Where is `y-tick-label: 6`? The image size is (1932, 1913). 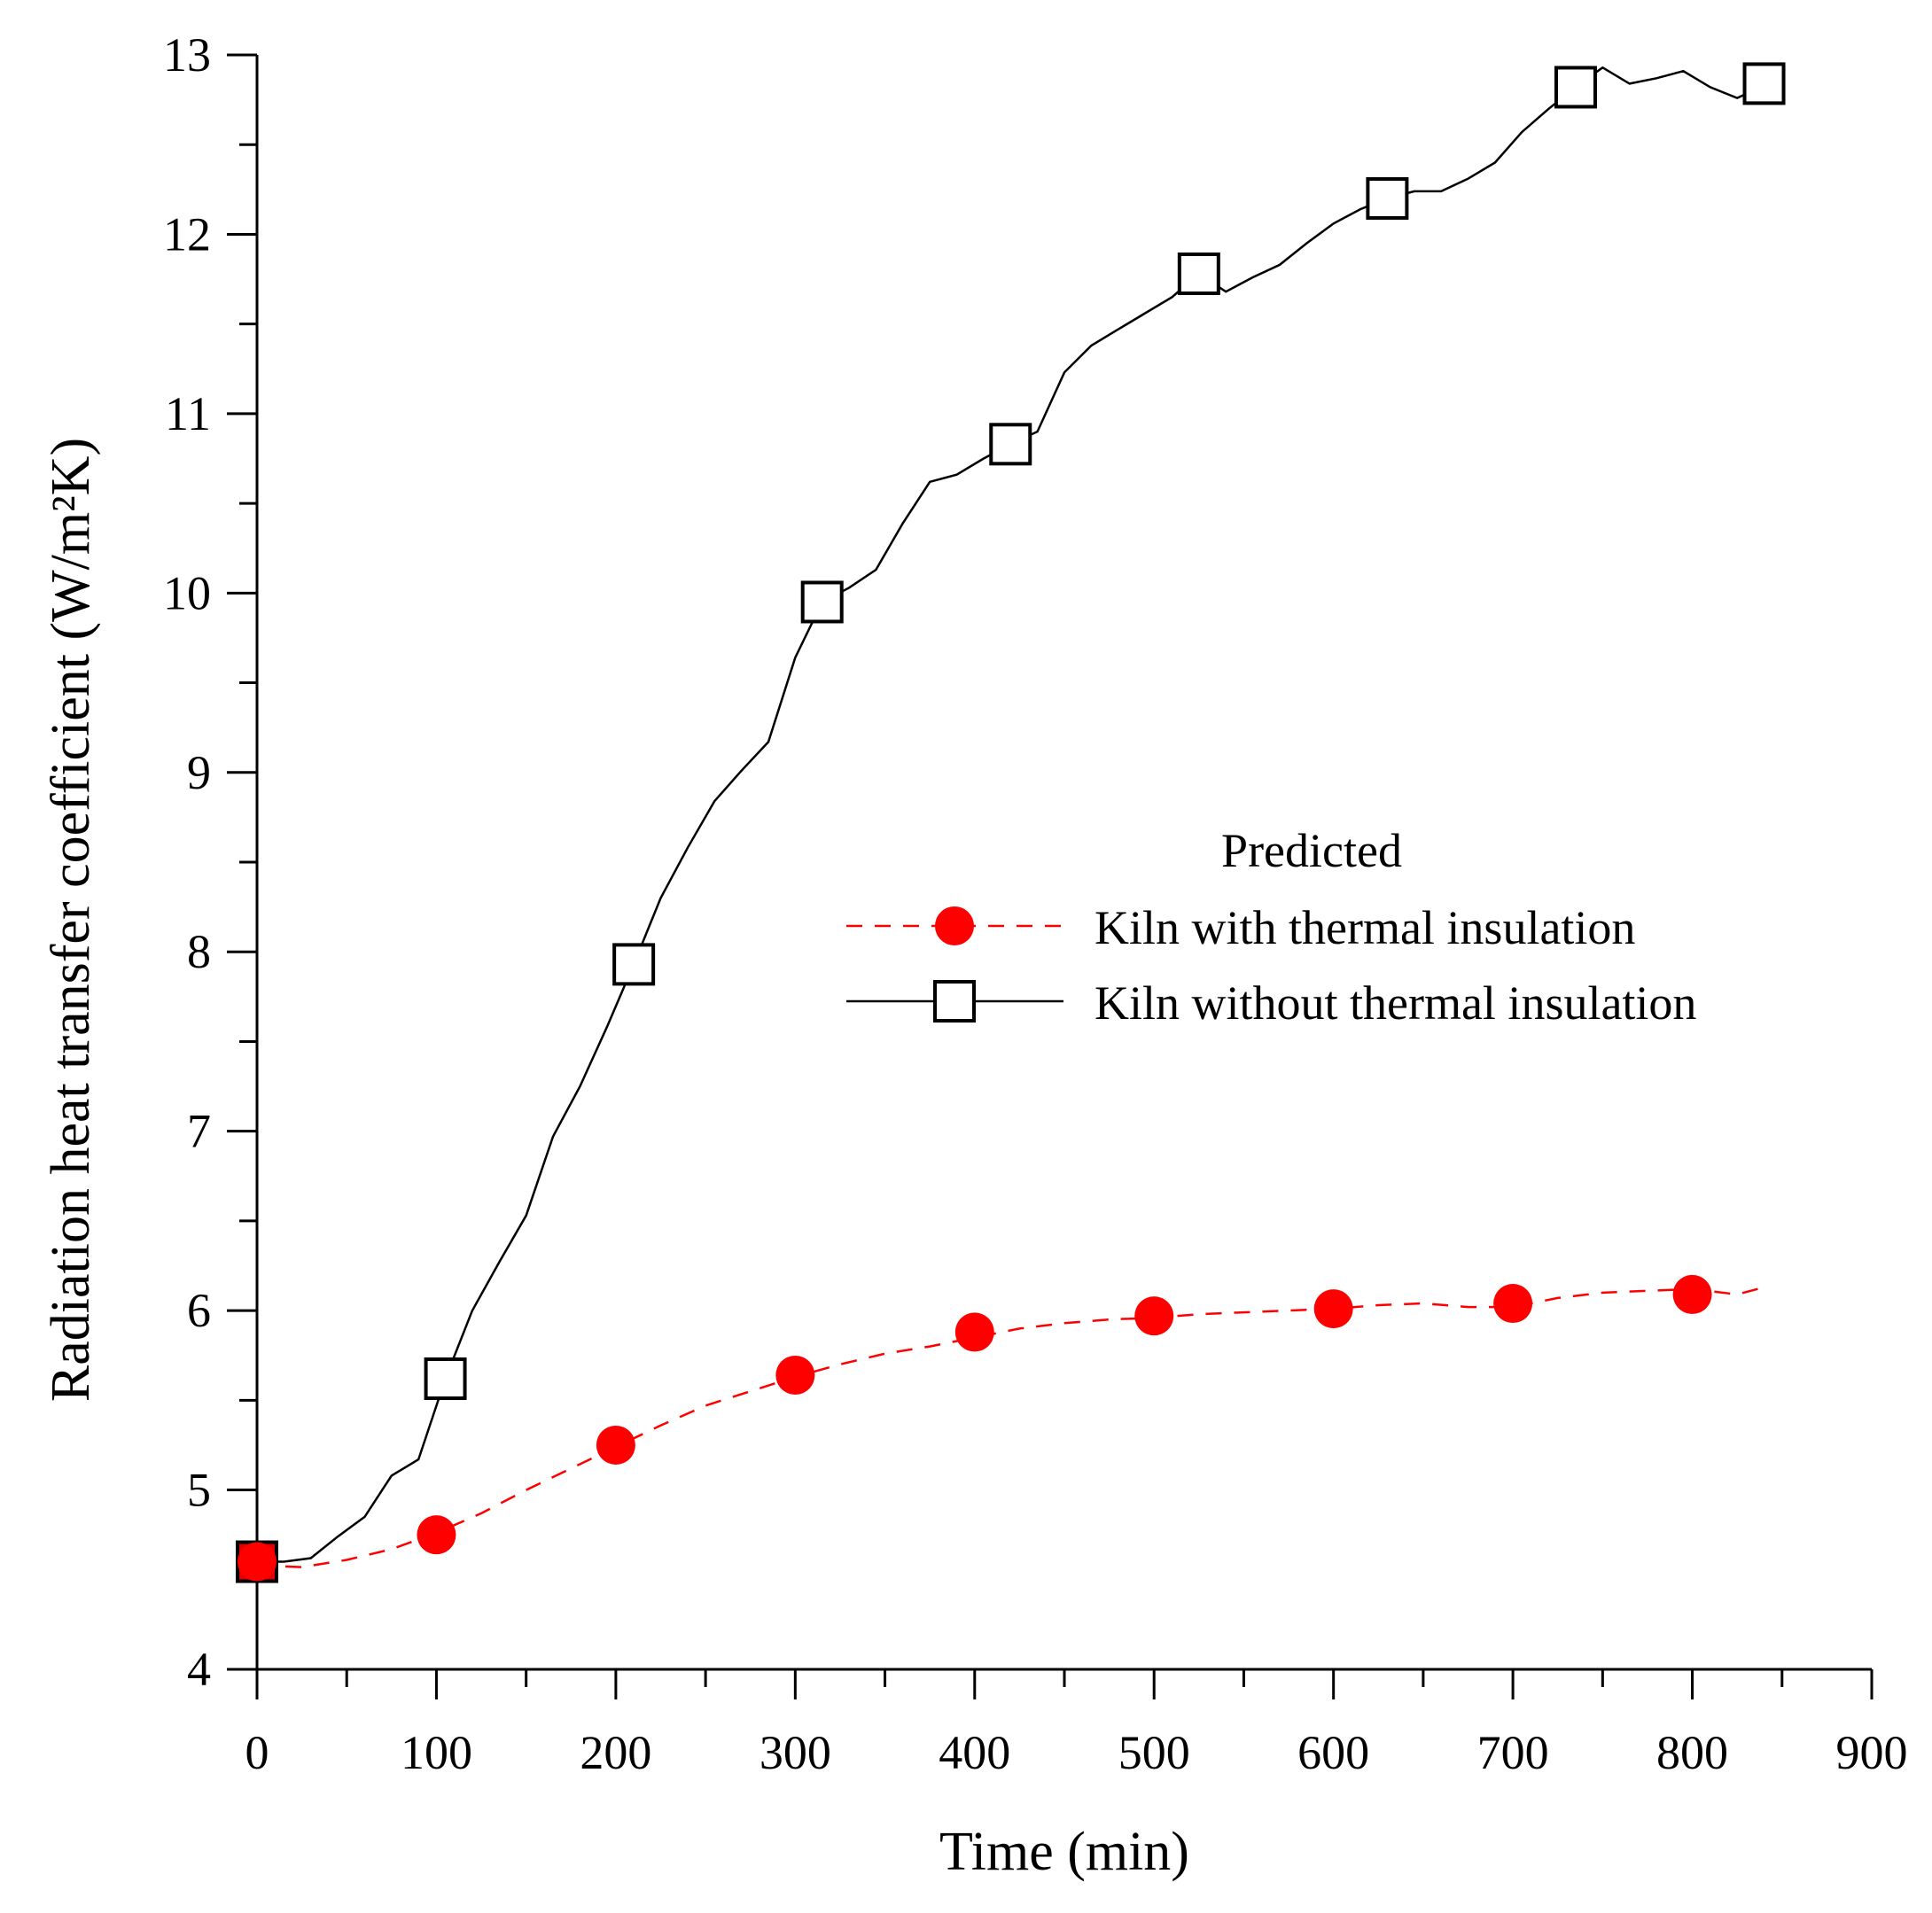
y-tick-label: 6 is located at coordinates (199, 1310).